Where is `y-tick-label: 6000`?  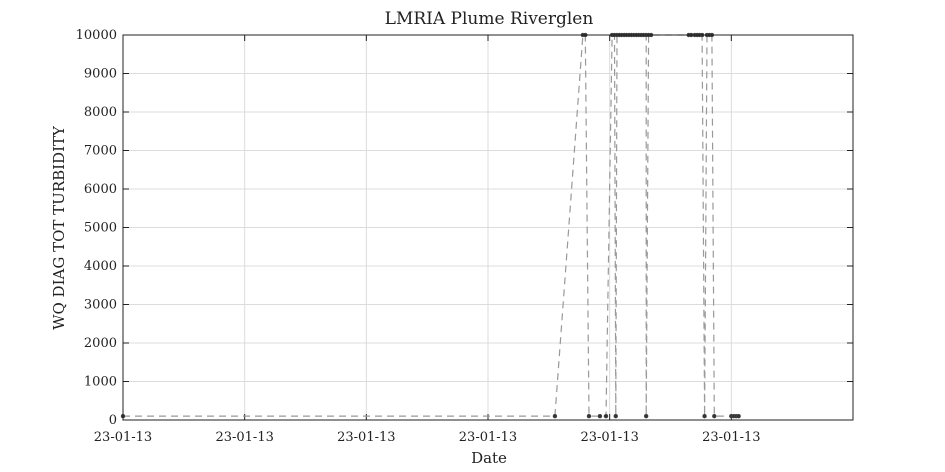 y-tick-label: 6000 is located at coordinates (100, 189).